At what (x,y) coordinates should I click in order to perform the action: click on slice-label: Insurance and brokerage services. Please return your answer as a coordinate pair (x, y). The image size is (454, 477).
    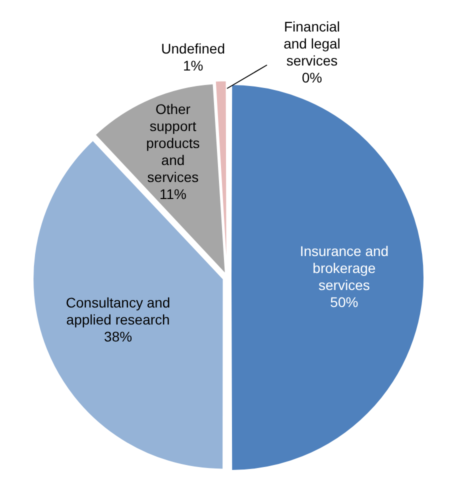
    Looking at the image, I should click on (344, 267).